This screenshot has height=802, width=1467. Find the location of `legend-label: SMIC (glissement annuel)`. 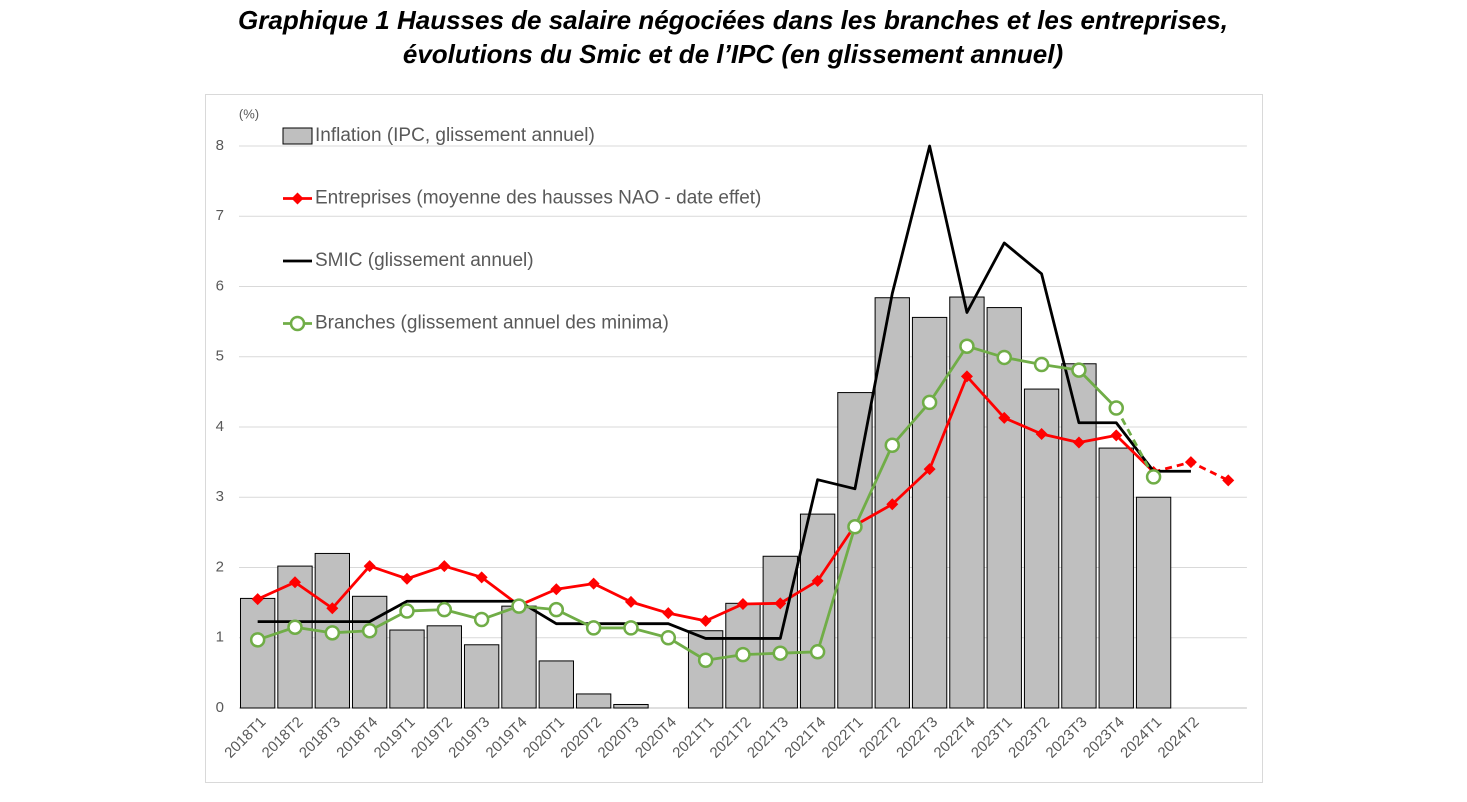

legend-label: SMIC (glissement annuel) is located at coordinates (424, 260).